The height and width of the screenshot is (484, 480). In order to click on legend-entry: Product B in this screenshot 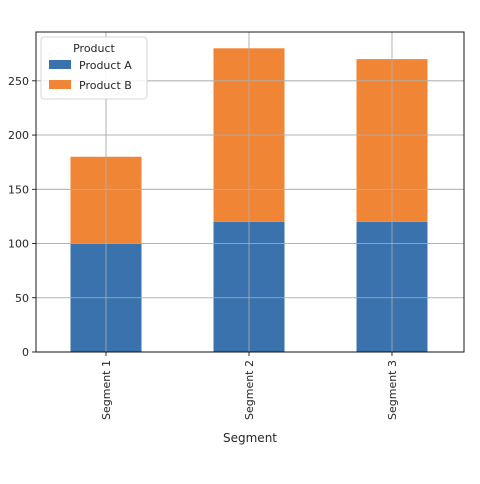, I will do `click(105, 85)`.